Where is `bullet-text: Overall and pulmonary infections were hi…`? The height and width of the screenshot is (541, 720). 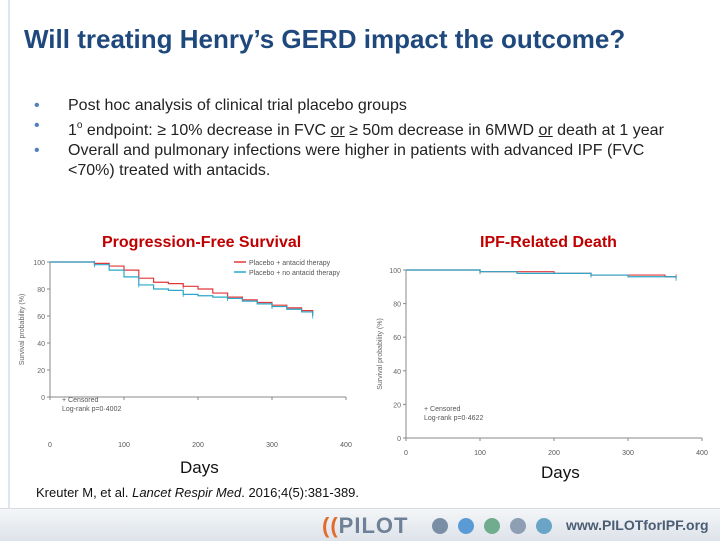 bullet-text: Overall and pulmonary infections were hi… is located at coordinates (356, 160).